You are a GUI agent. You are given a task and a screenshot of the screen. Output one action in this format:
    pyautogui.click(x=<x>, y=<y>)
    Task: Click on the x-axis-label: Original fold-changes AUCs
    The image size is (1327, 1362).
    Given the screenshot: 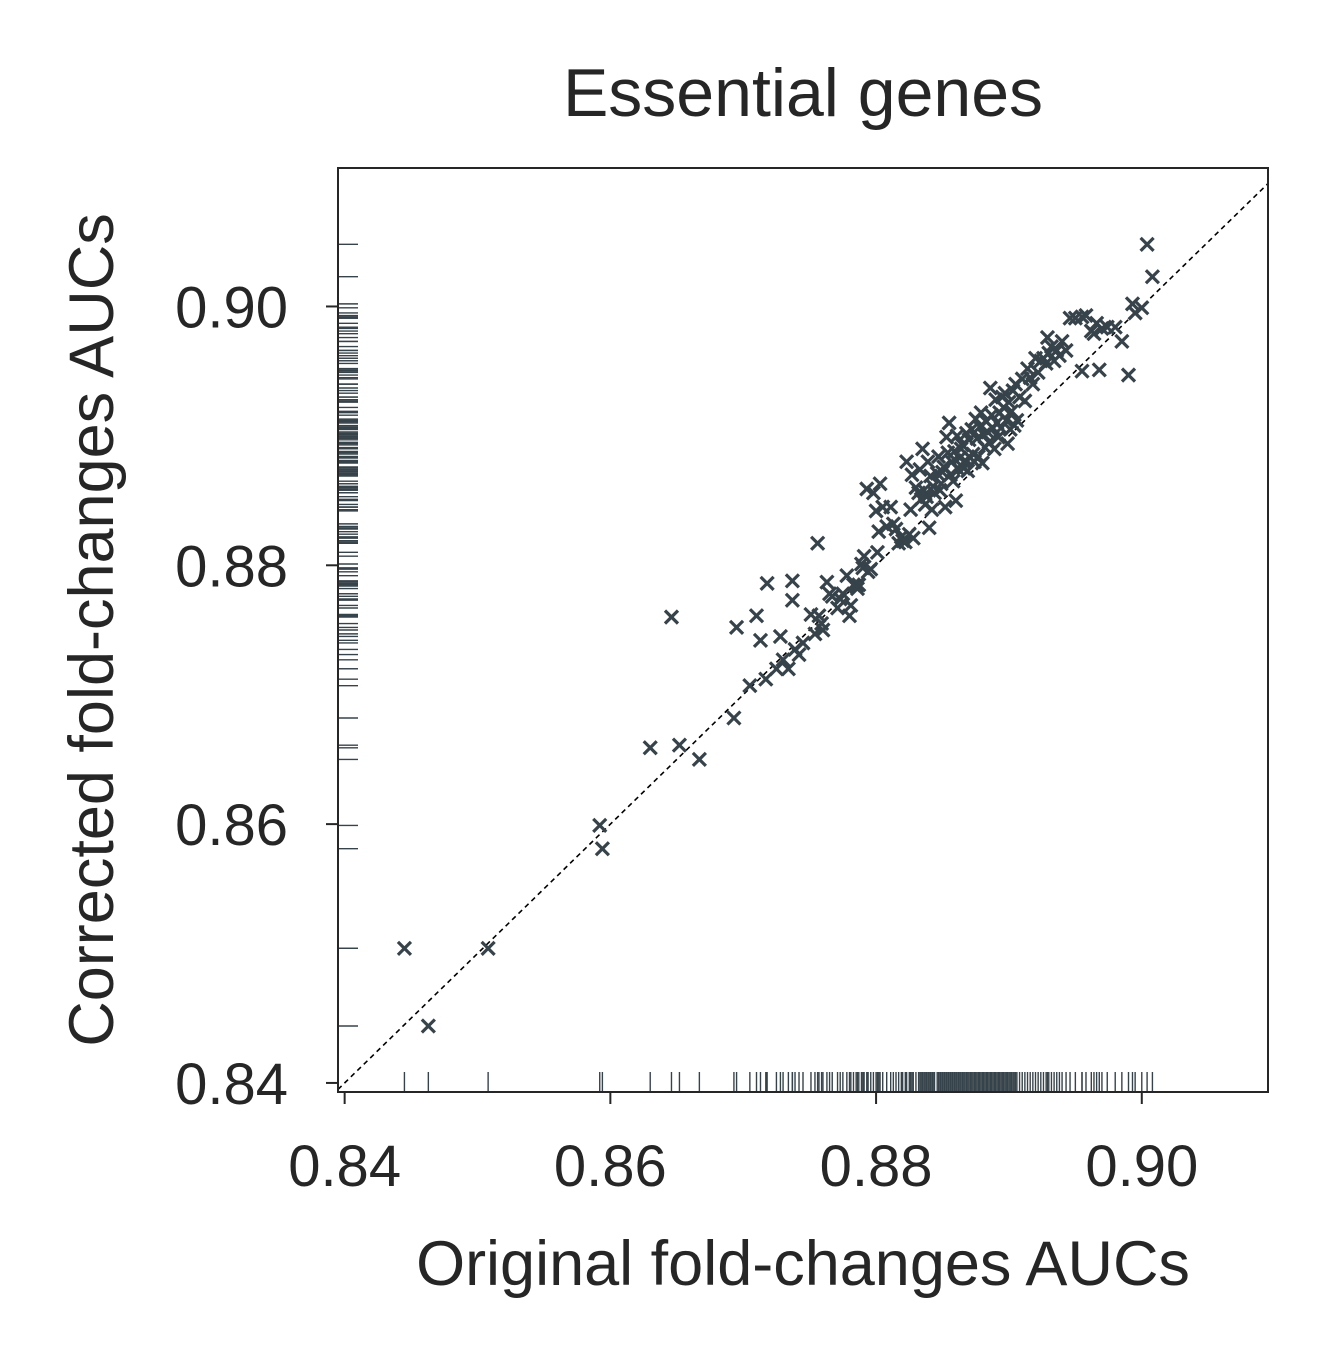 What is the action you would take?
    pyautogui.click(x=803, y=1264)
    